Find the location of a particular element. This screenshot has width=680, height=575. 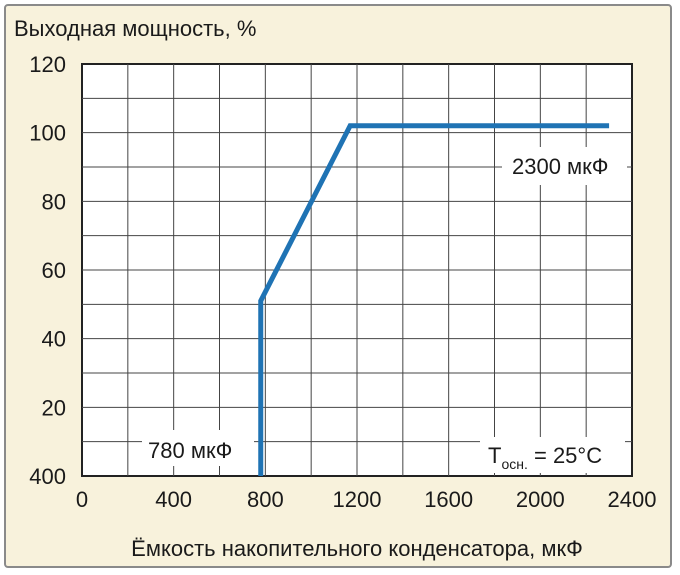

cap-high-bg is located at coordinates (564, 166).